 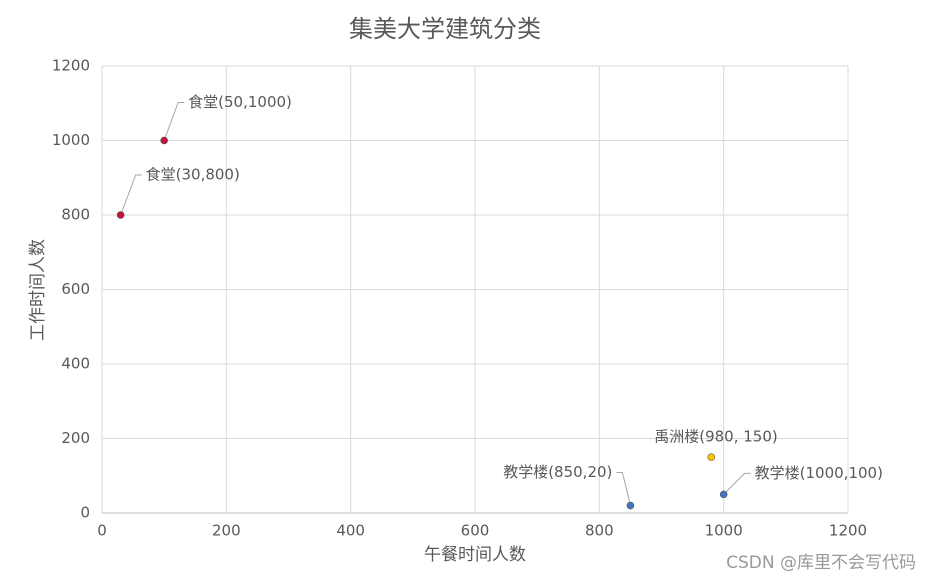 What do you see at coordinates (38, 290) in the screenshot?
I see `y-axis-label: 工作时间人数` at bounding box center [38, 290].